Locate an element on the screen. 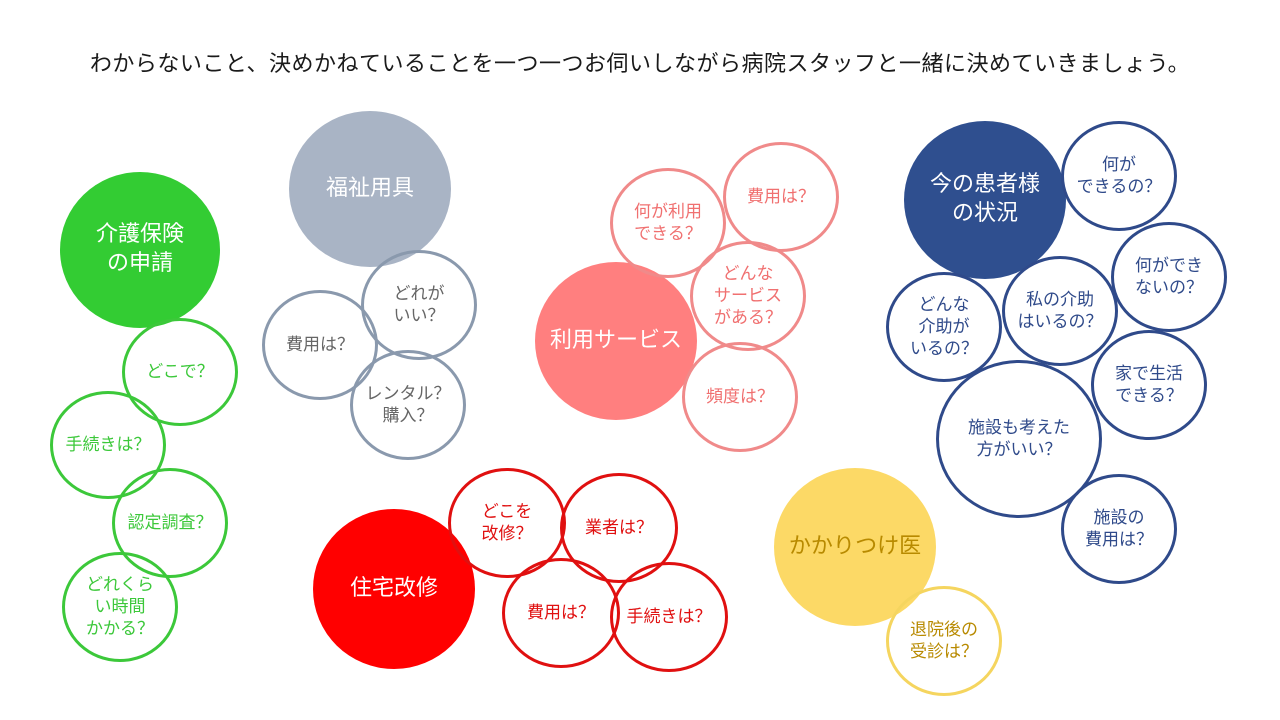  bubble-nintei-chousa: 認定調査？ is located at coordinates (170, 523).